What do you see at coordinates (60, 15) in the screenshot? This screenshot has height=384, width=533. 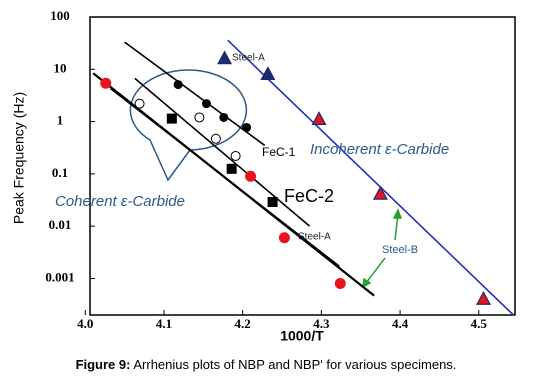 I see `y-tick-label: 100` at bounding box center [60, 15].